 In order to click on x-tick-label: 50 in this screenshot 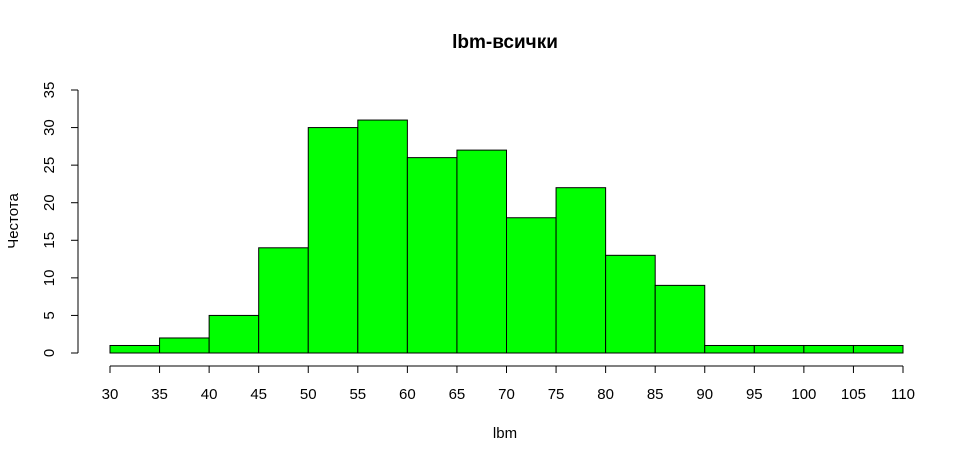, I will do `click(308, 394)`.